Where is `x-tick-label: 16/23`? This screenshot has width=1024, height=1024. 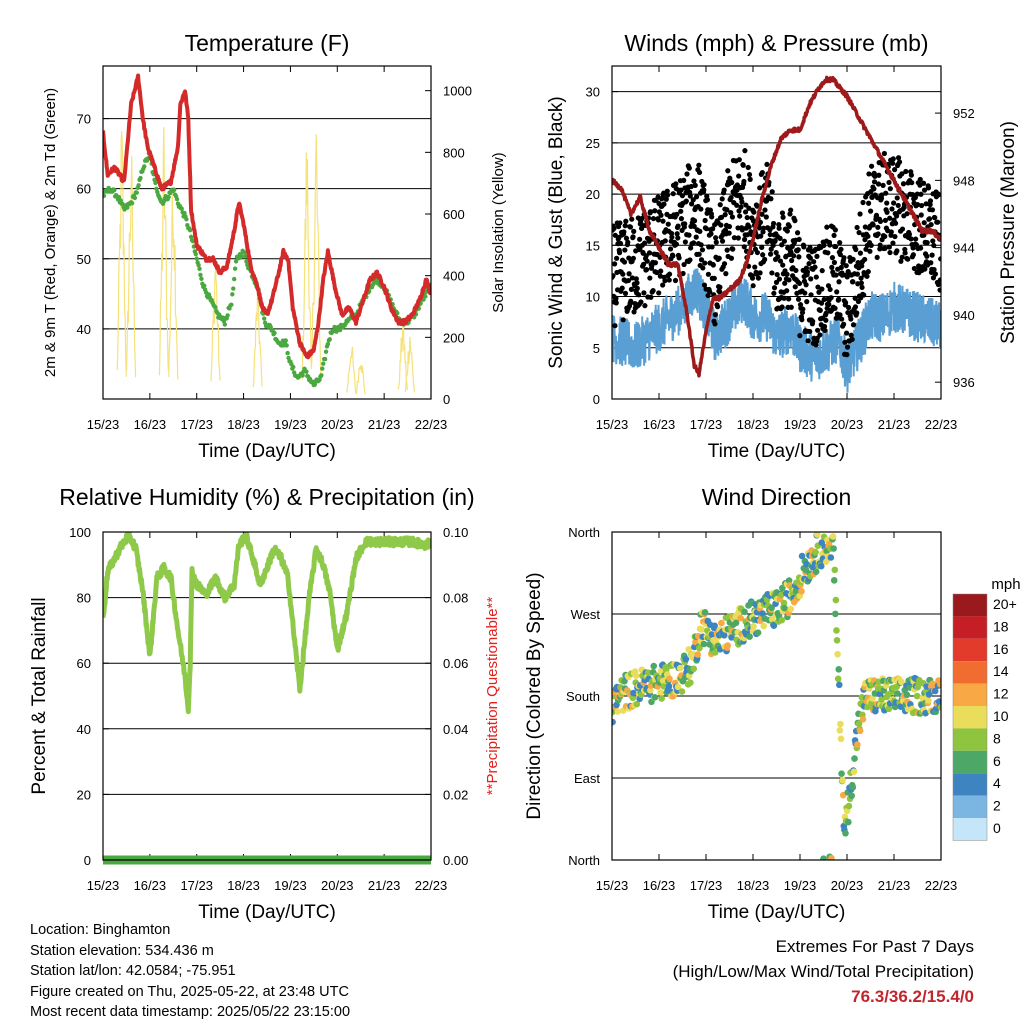 x-tick-label: 16/23 is located at coordinates (150, 424).